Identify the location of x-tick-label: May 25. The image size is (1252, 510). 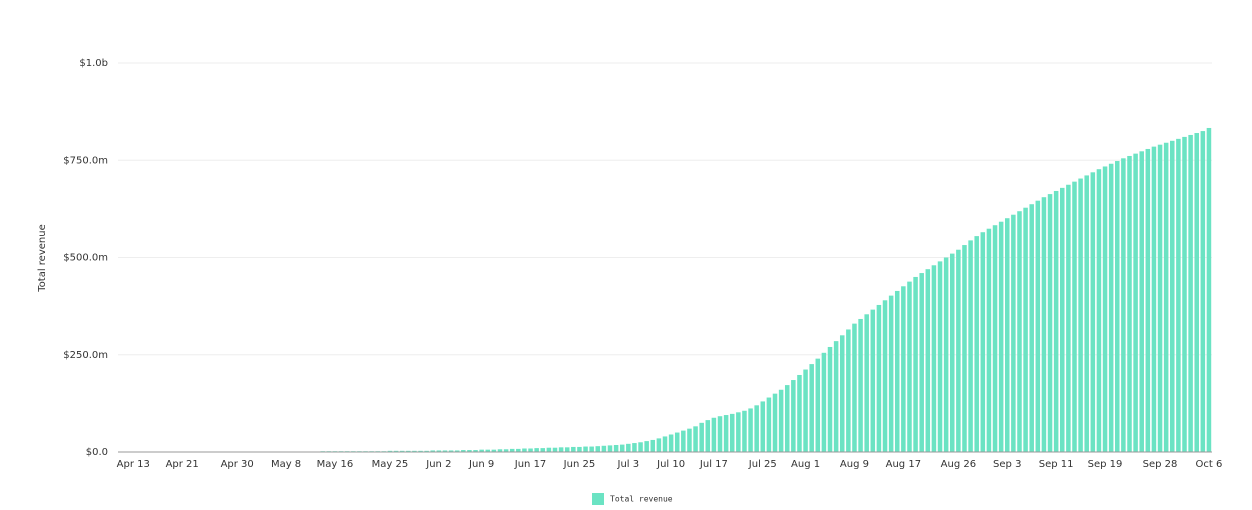
(390, 464).